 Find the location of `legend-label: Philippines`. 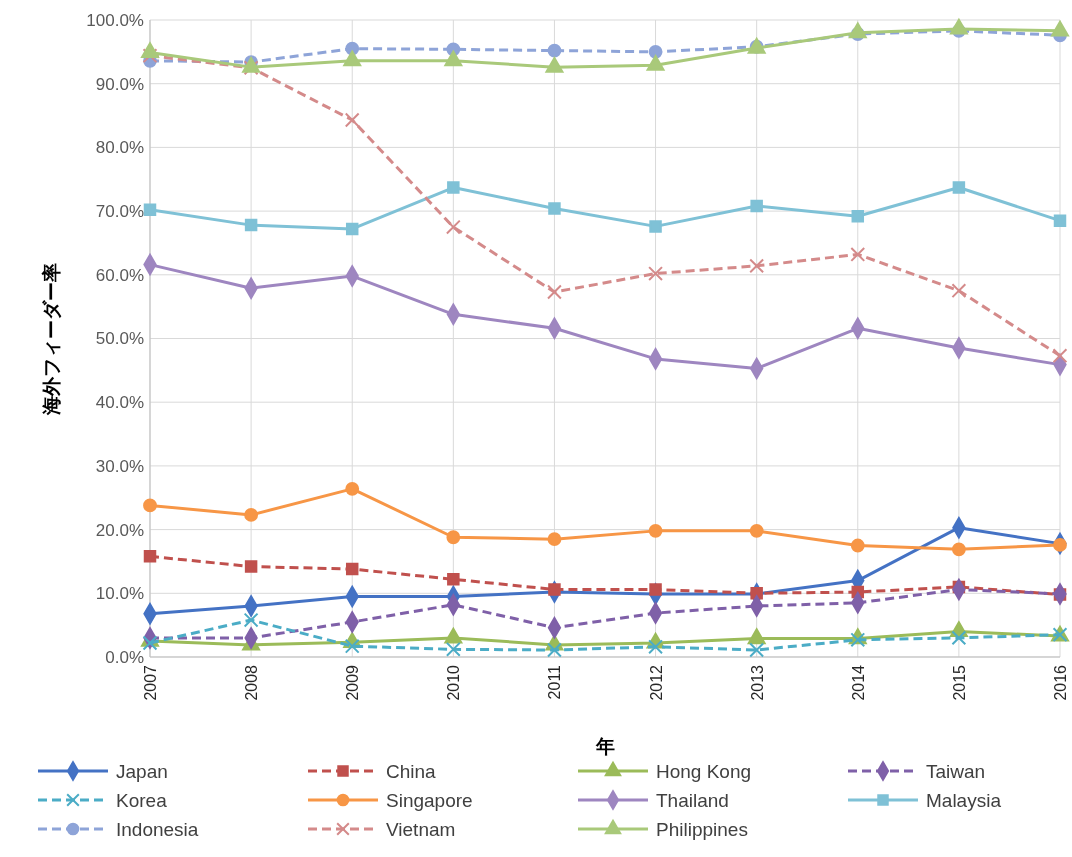

legend-label: Philippines is located at coordinates (702, 829).